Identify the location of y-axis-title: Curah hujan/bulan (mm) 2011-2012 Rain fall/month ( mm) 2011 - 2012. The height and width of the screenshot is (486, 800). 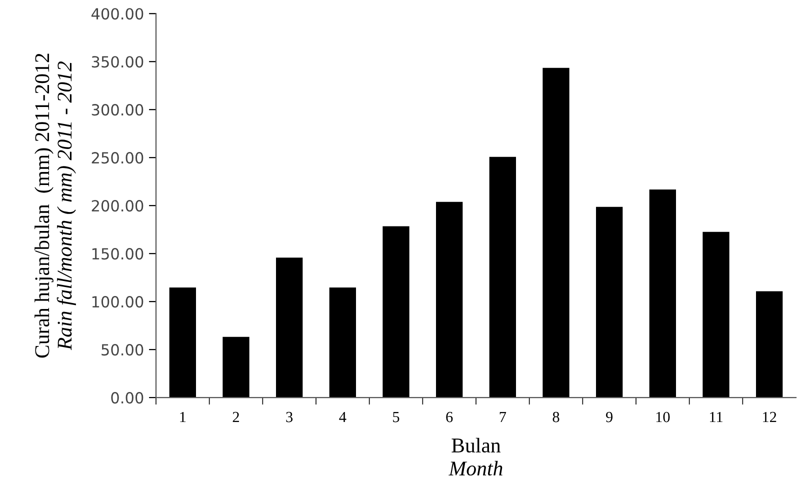
(55, 206).